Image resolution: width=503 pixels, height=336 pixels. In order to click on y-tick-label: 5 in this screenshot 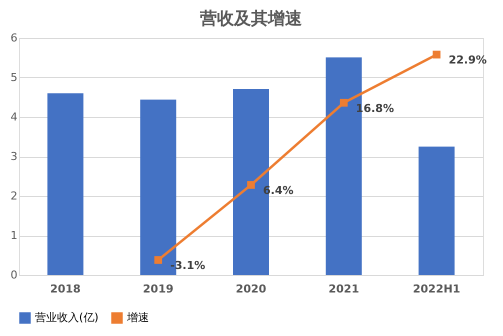, I will do `click(14, 77)`.